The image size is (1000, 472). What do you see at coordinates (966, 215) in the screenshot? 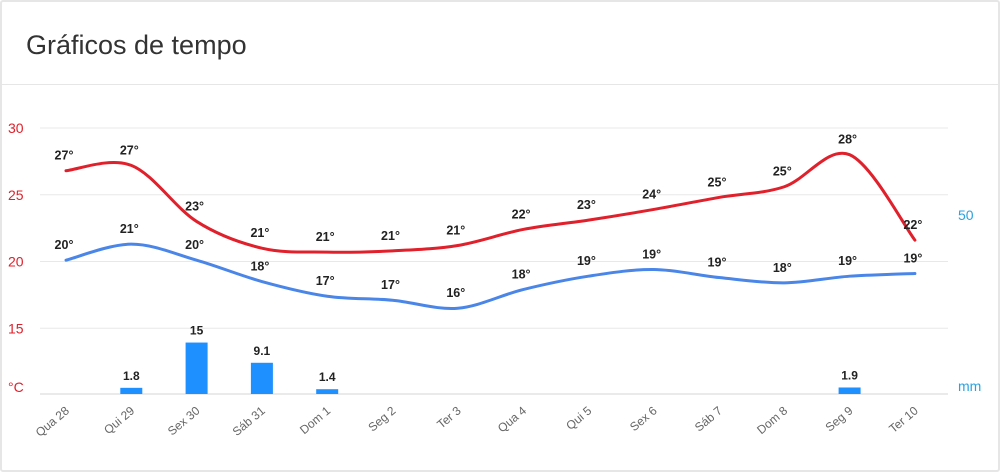
I see `y-right-tick-label: 50` at bounding box center [966, 215].